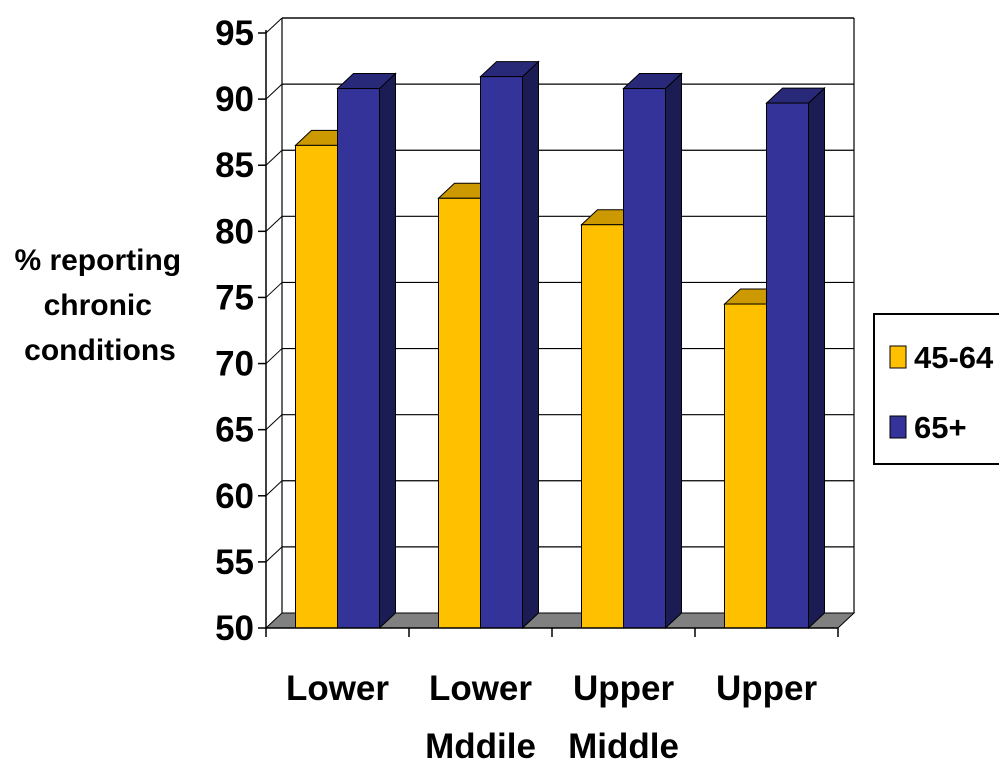  What do you see at coordinates (240, 331) in the screenshot?
I see `y-axis-ticks: 50 55 60 65 70 75 80 85 90 95` at bounding box center [240, 331].